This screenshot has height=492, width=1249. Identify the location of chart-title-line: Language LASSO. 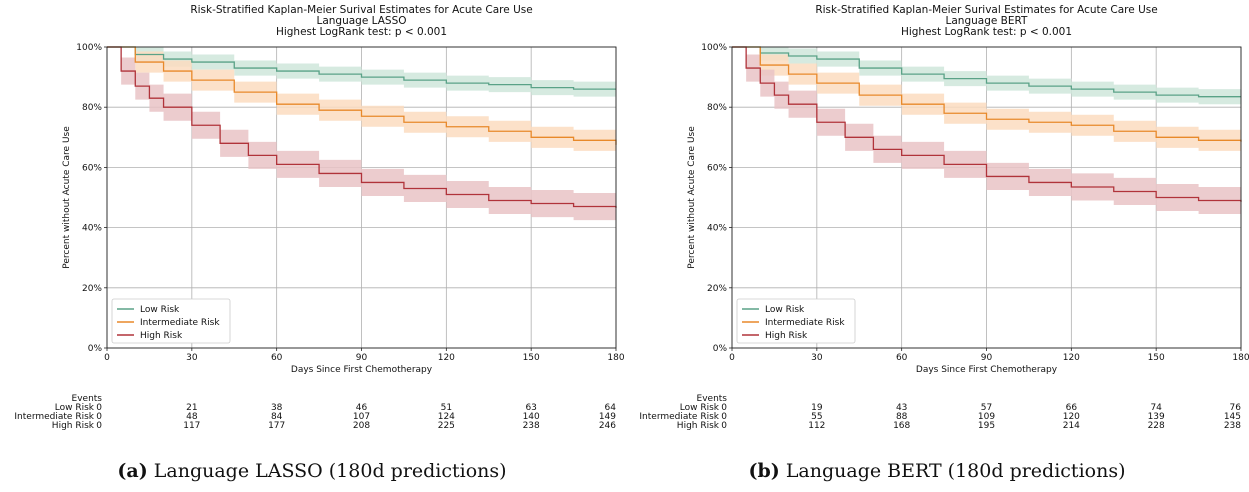
(361, 21).